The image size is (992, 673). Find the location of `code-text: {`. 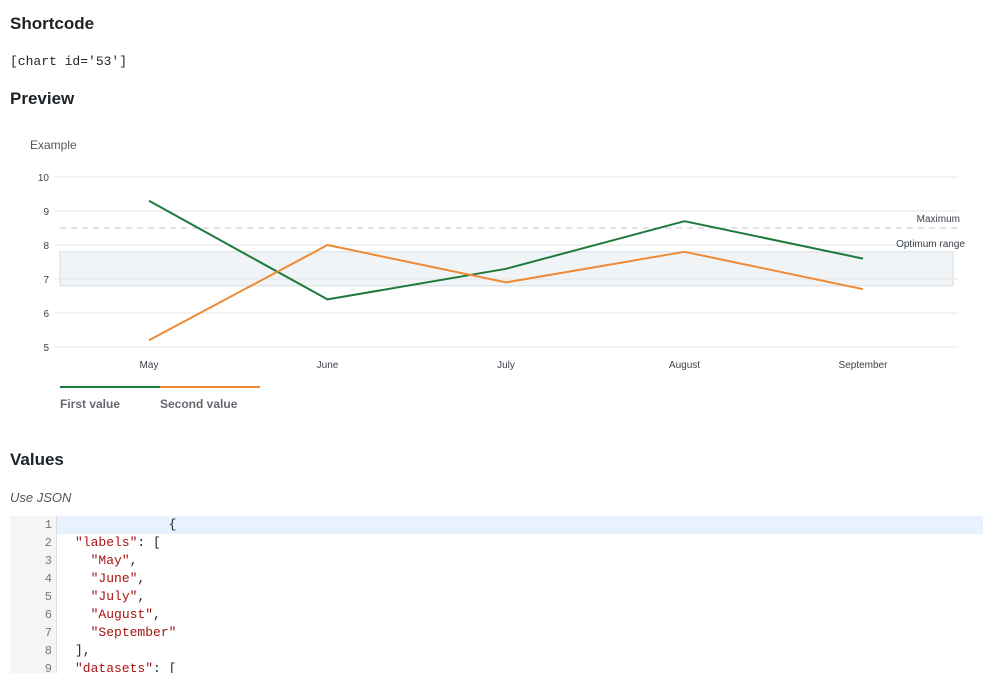

code-text: { is located at coordinates (520, 525).